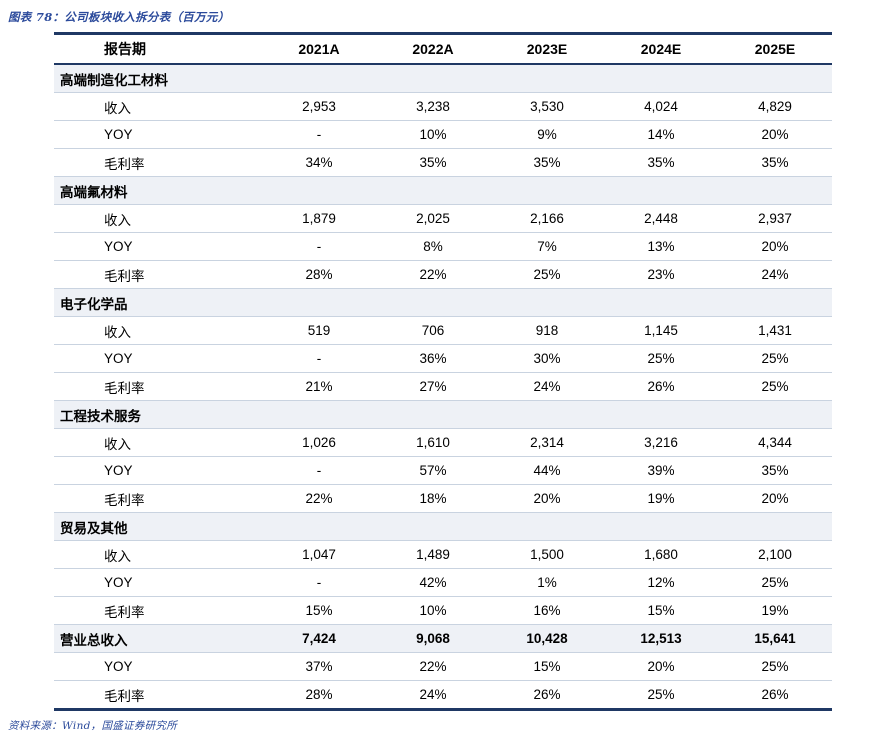  I want to click on col-header-2023e: 2023E, so click(547, 49).